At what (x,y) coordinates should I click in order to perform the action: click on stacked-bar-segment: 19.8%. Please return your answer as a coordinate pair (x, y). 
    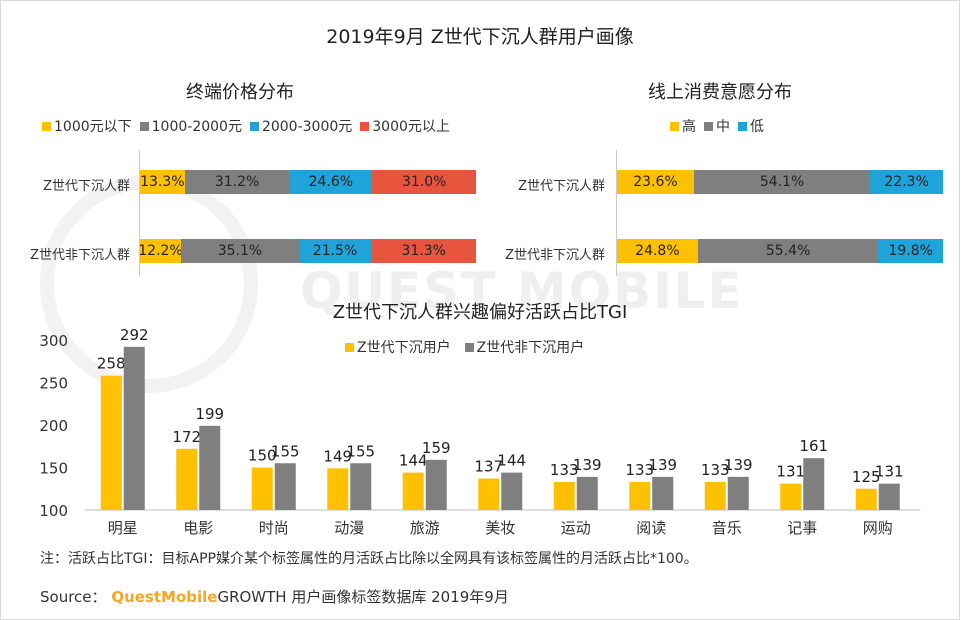
    Looking at the image, I should click on (910, 251).